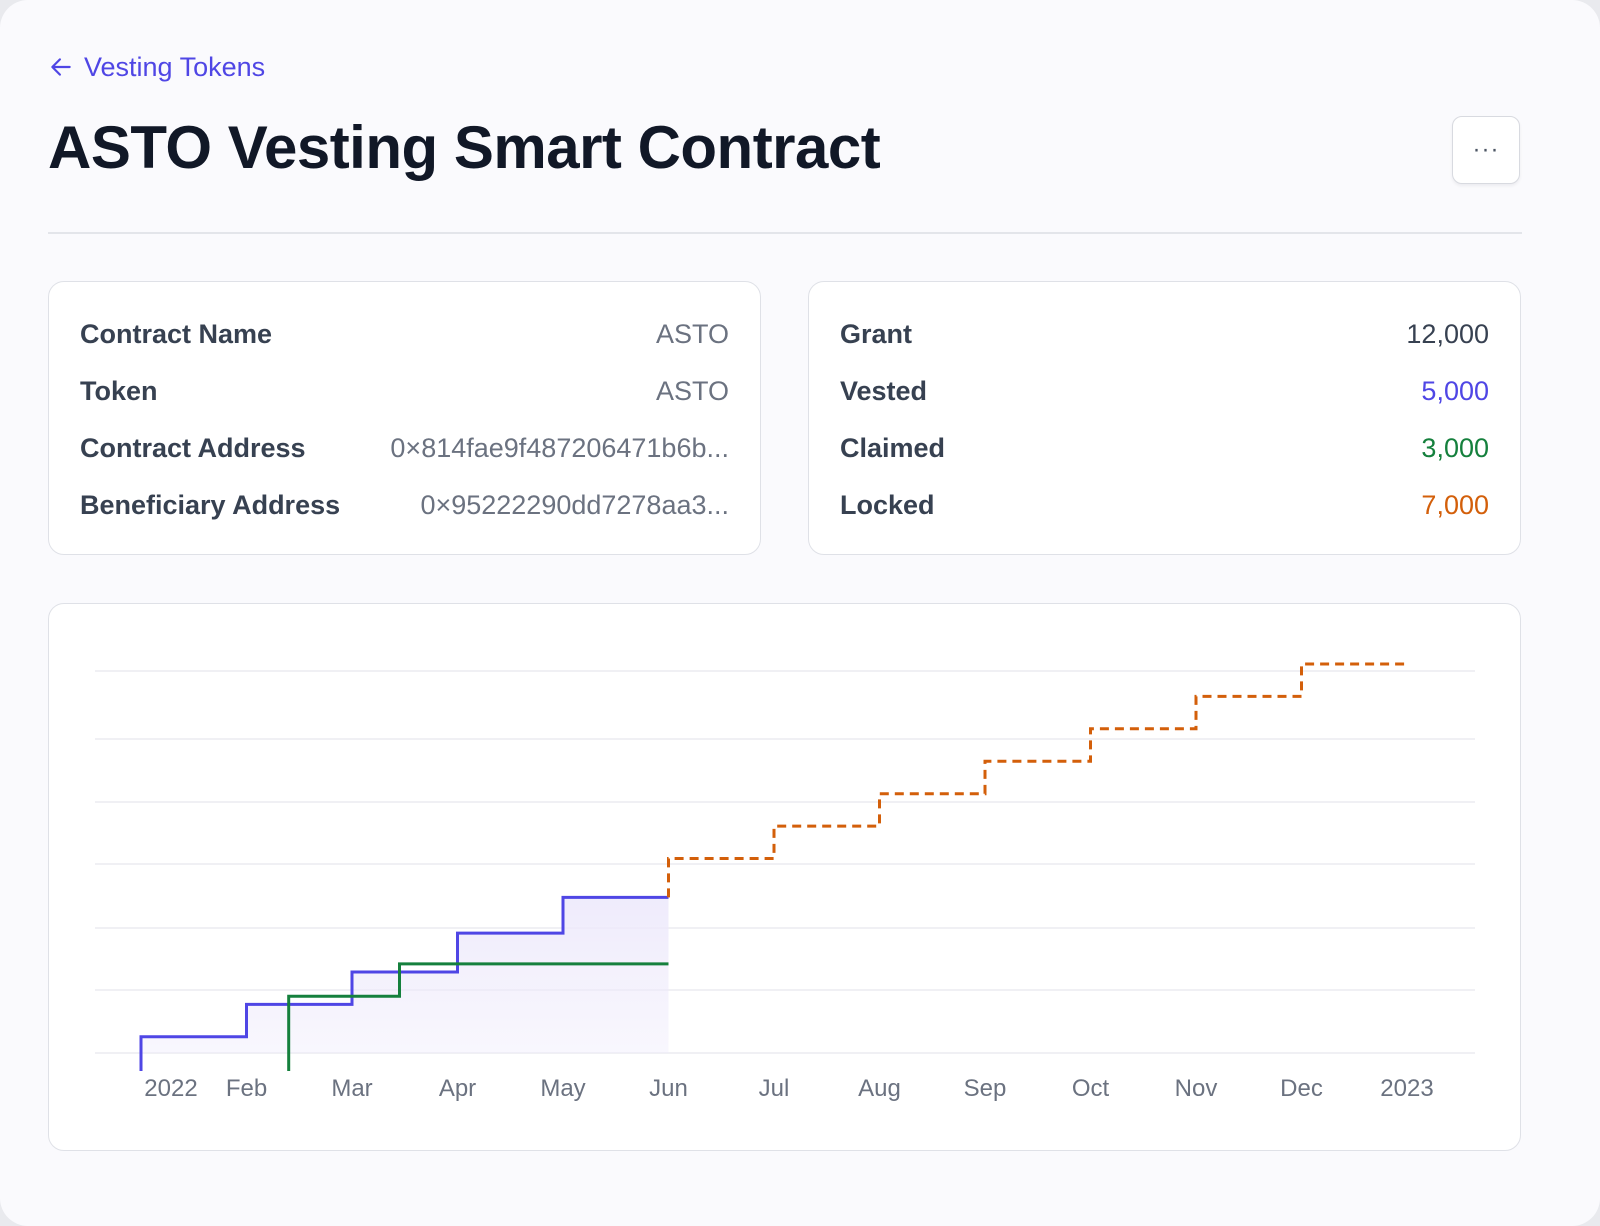  I want to click on vested-row: Vested 5,000, so click(1164, 391).